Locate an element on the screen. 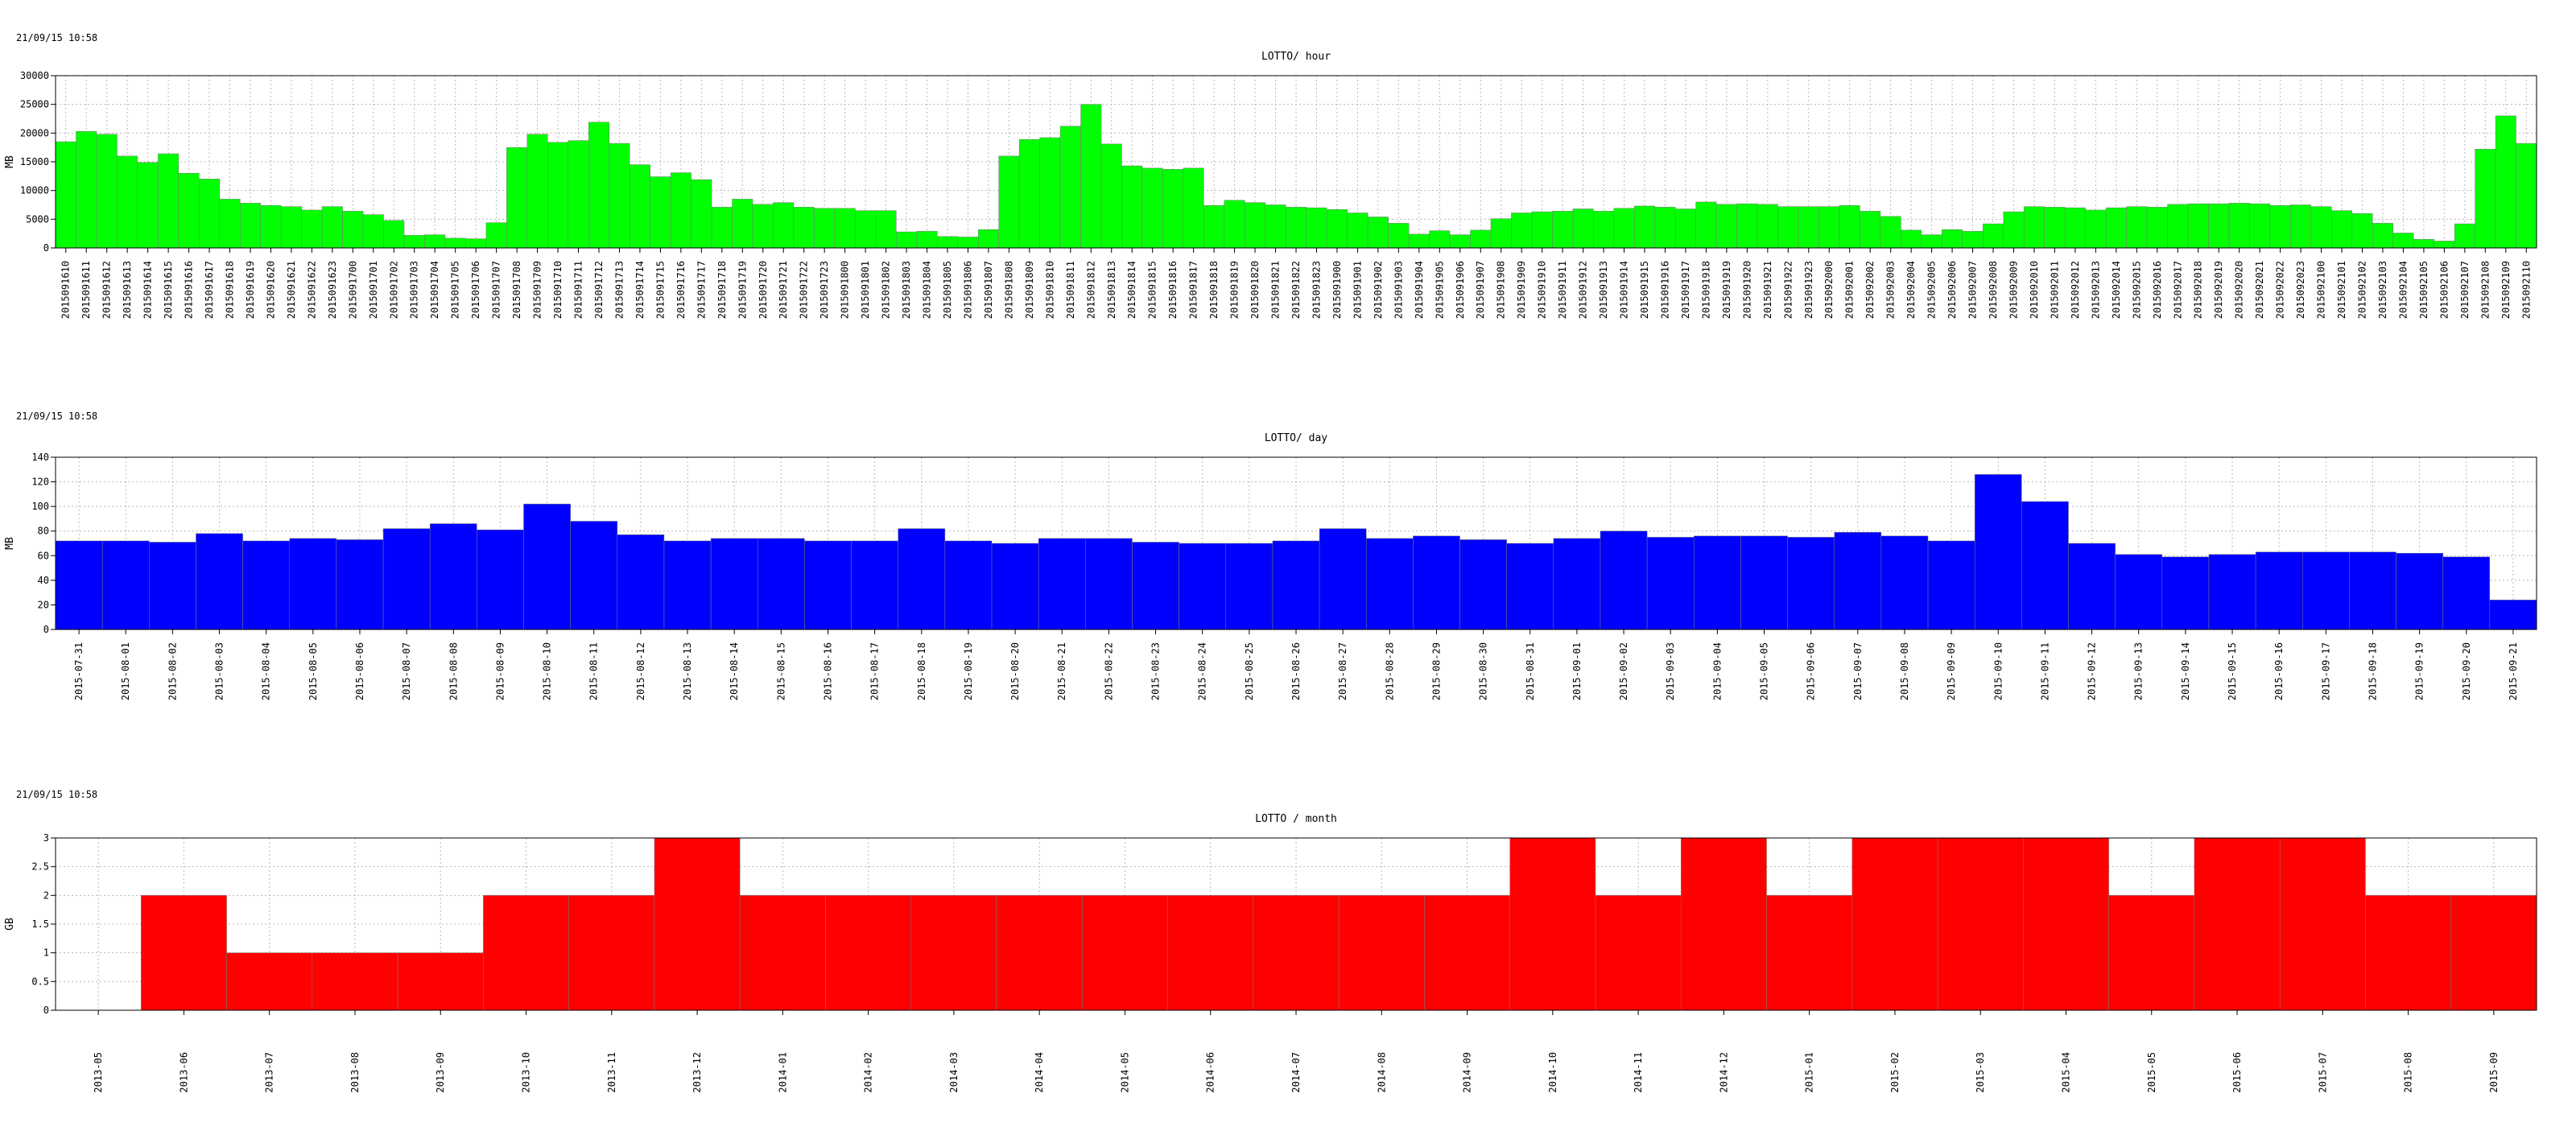 The width and height of the screenshot is (2576, 1135). daily-x-tick-label: 2015-08-26 is located at coordinates (1296, 671).